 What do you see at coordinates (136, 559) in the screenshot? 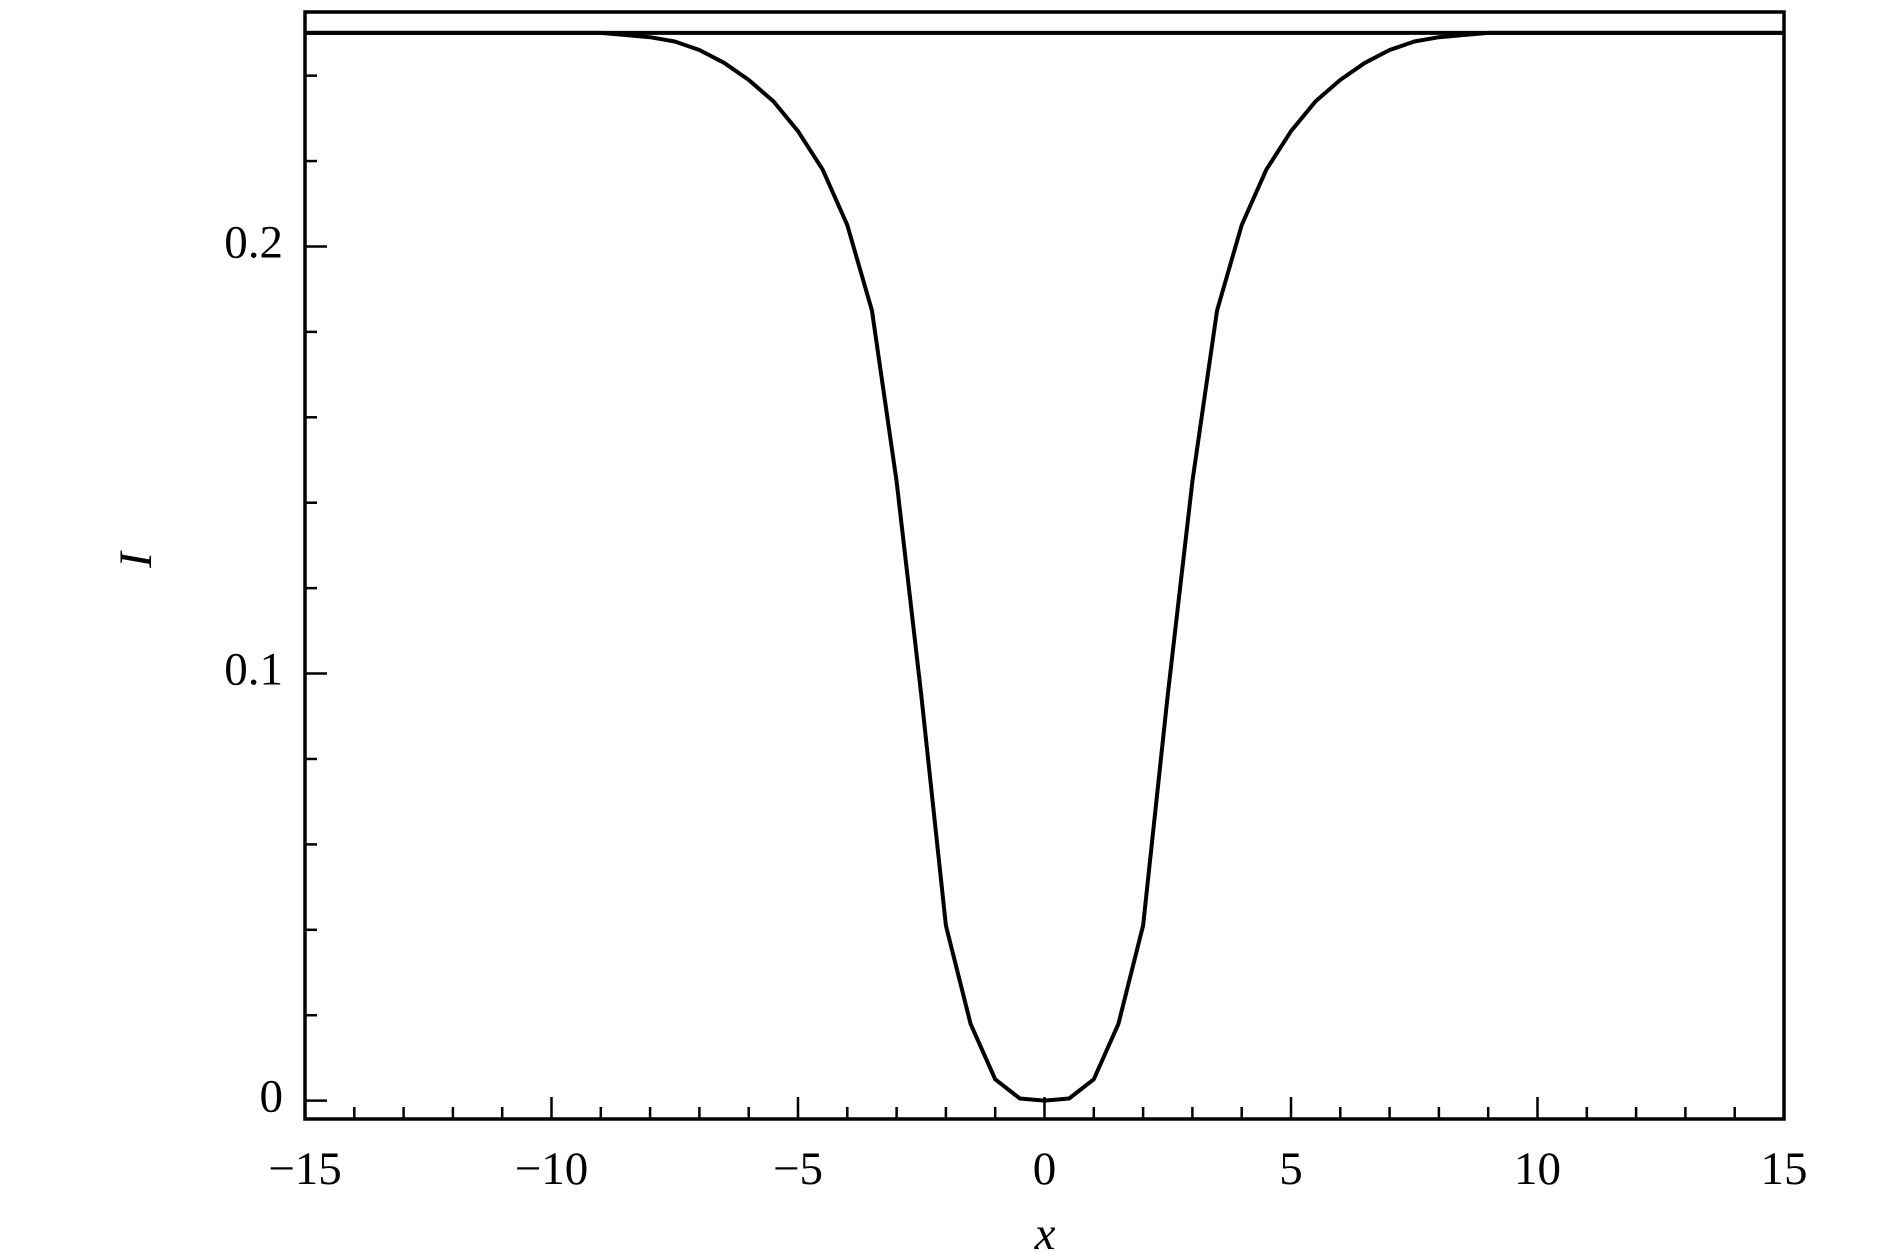
I see `y-axis-label: I` at bounding box center [136, 559].